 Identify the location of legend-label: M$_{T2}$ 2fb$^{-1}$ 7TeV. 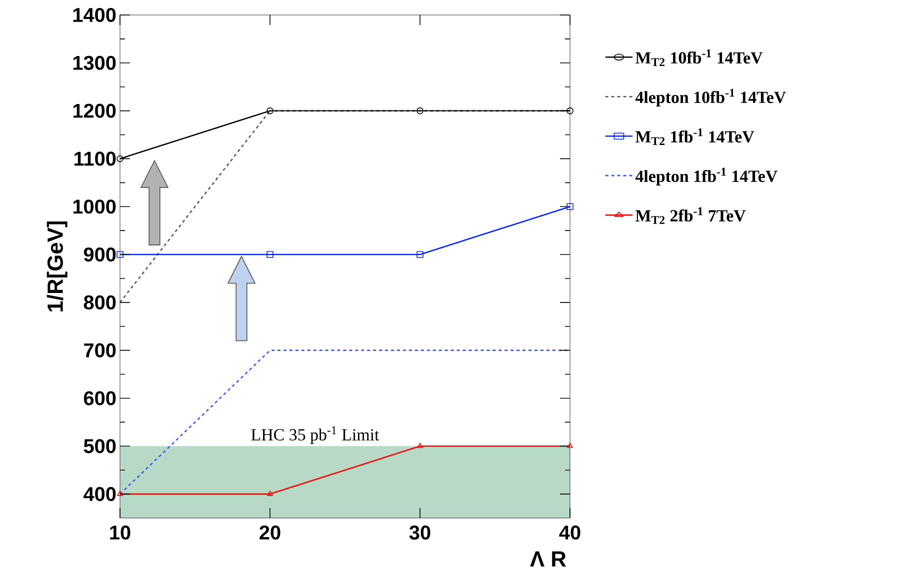
(690, 215).